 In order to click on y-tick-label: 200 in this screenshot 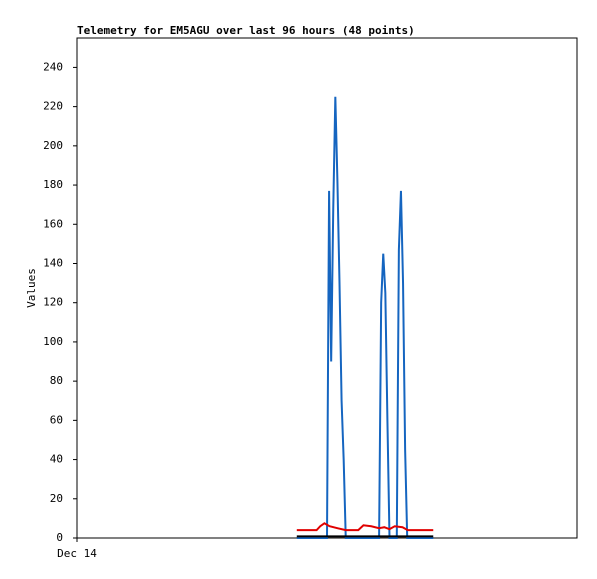, I will do `click(53, 145)`.